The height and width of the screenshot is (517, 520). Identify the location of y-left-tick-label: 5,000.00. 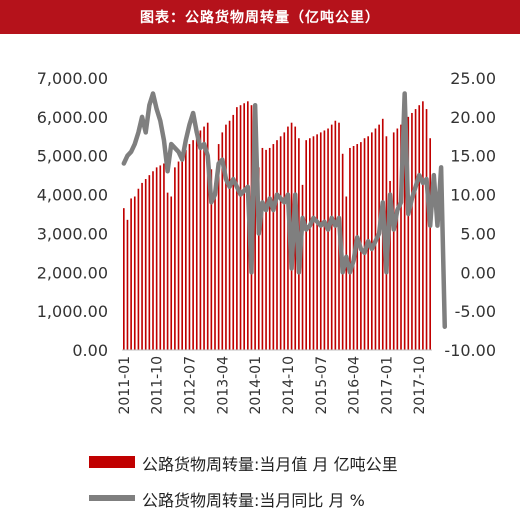
(72, 156).